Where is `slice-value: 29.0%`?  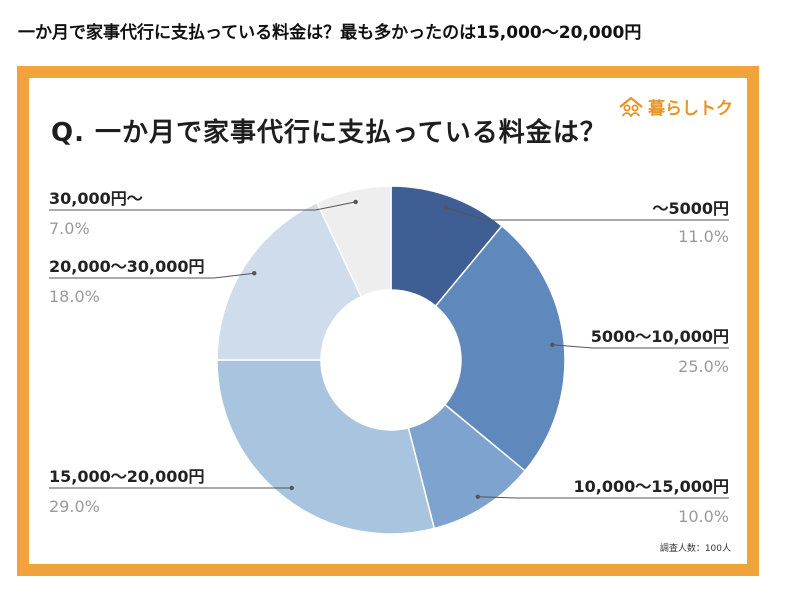
slice-value: 29.0% is located at coordinates (74, 506).